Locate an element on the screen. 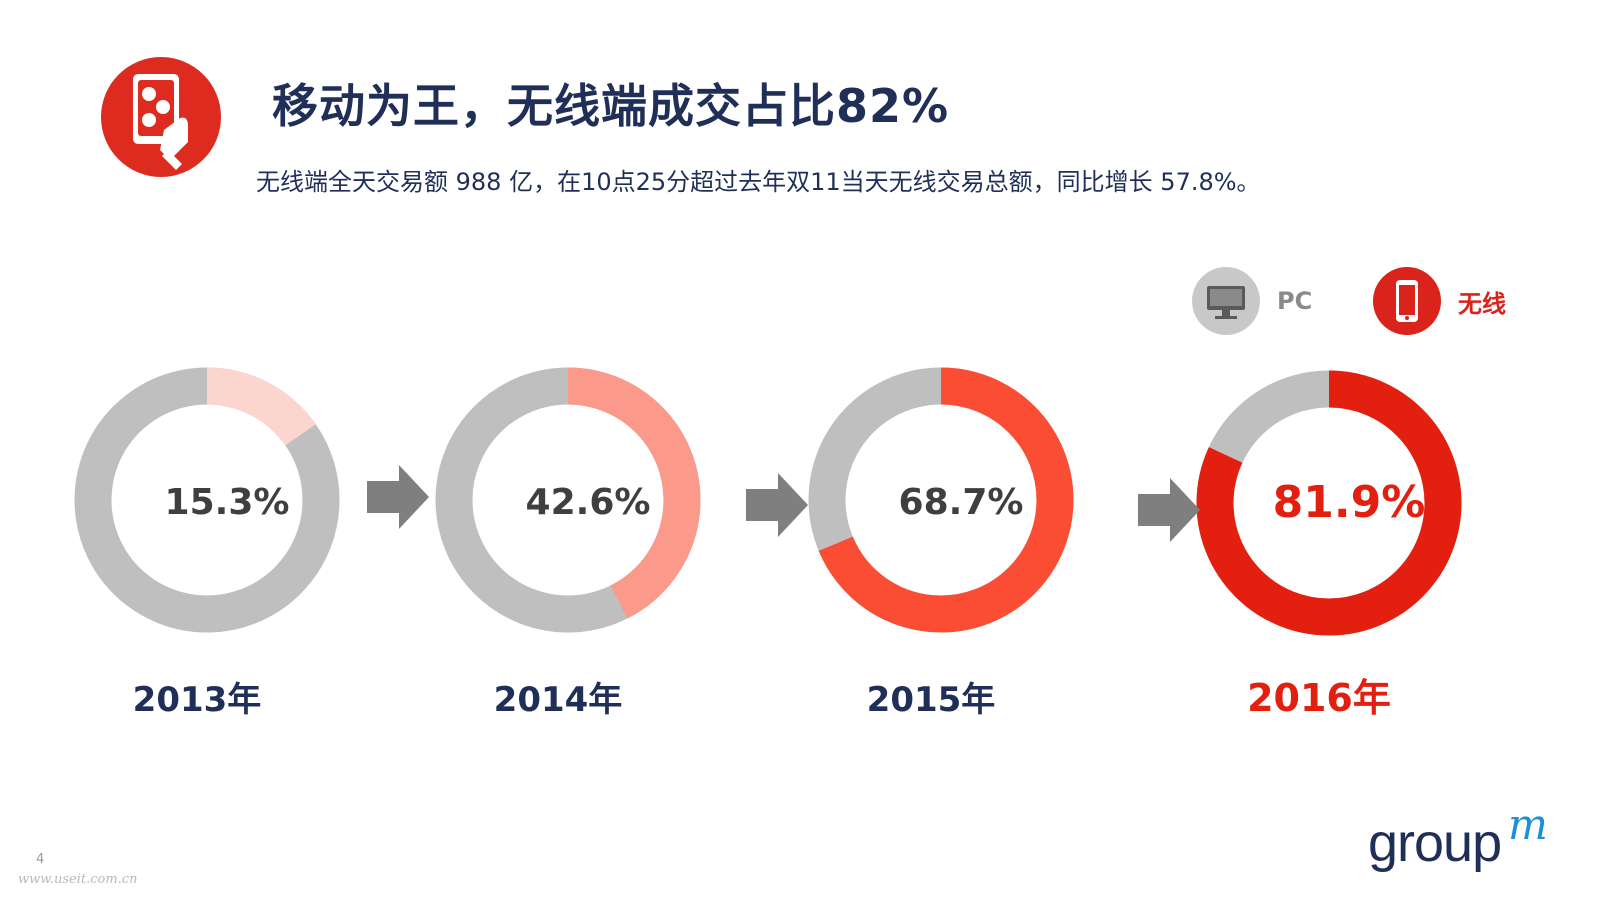 This screenshot has height=904, width=1605. year-label: 2013年 is located at coordinates (197, 700).